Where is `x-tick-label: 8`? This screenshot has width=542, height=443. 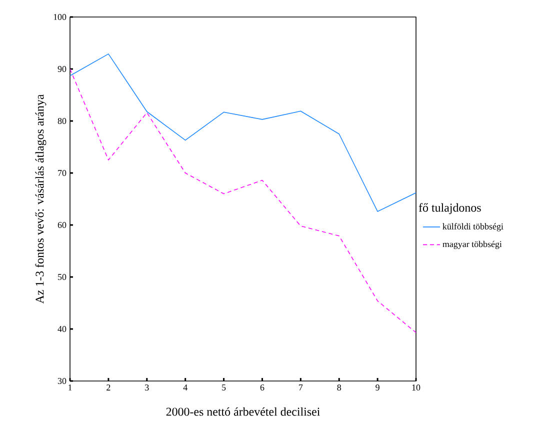 x-tick-label: 8 is located at coordinates (339, 387).